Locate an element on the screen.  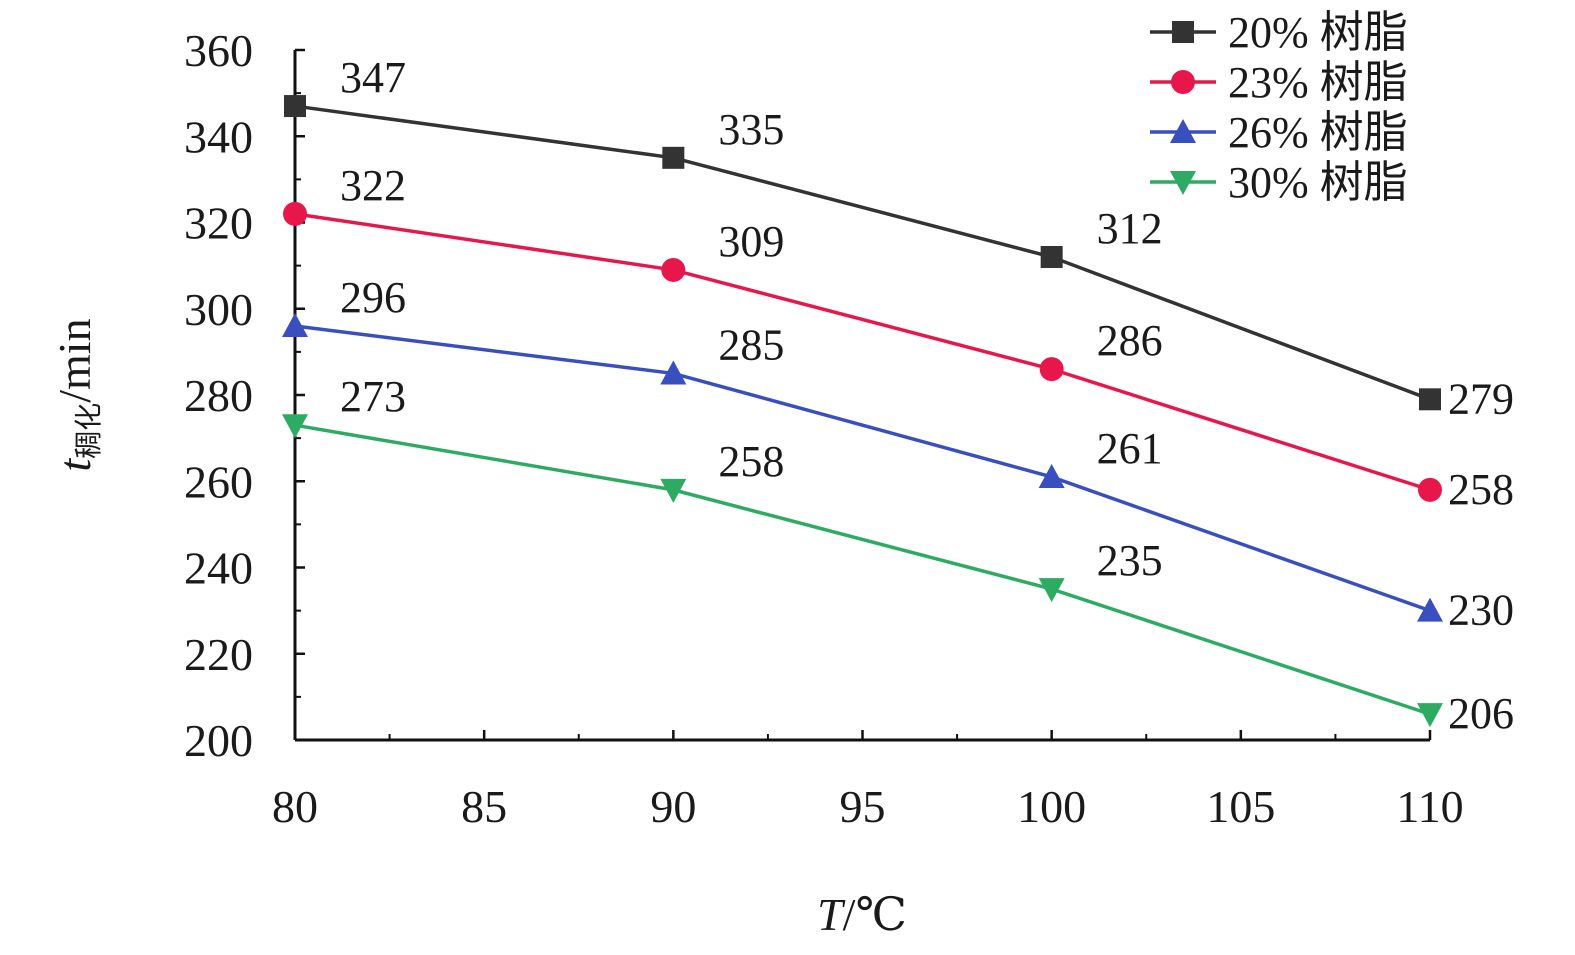
data-label: 273 is located at coordinates (373, 396).